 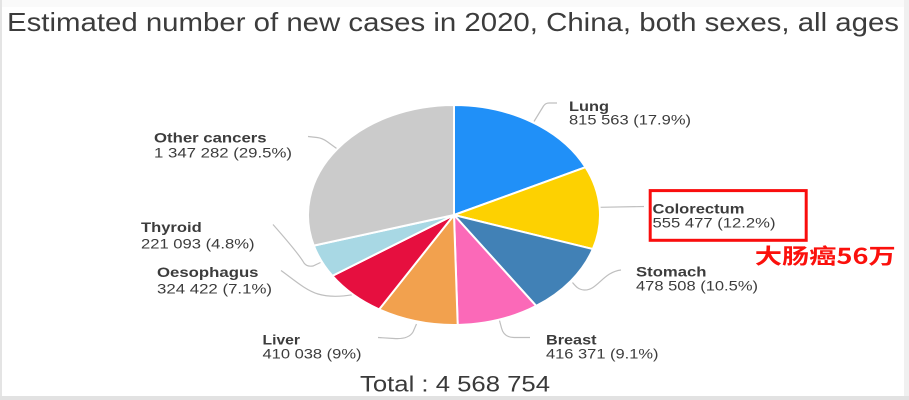 I want to click on svg-text: 555 477 (12.2%), so click(x=714, y=223).